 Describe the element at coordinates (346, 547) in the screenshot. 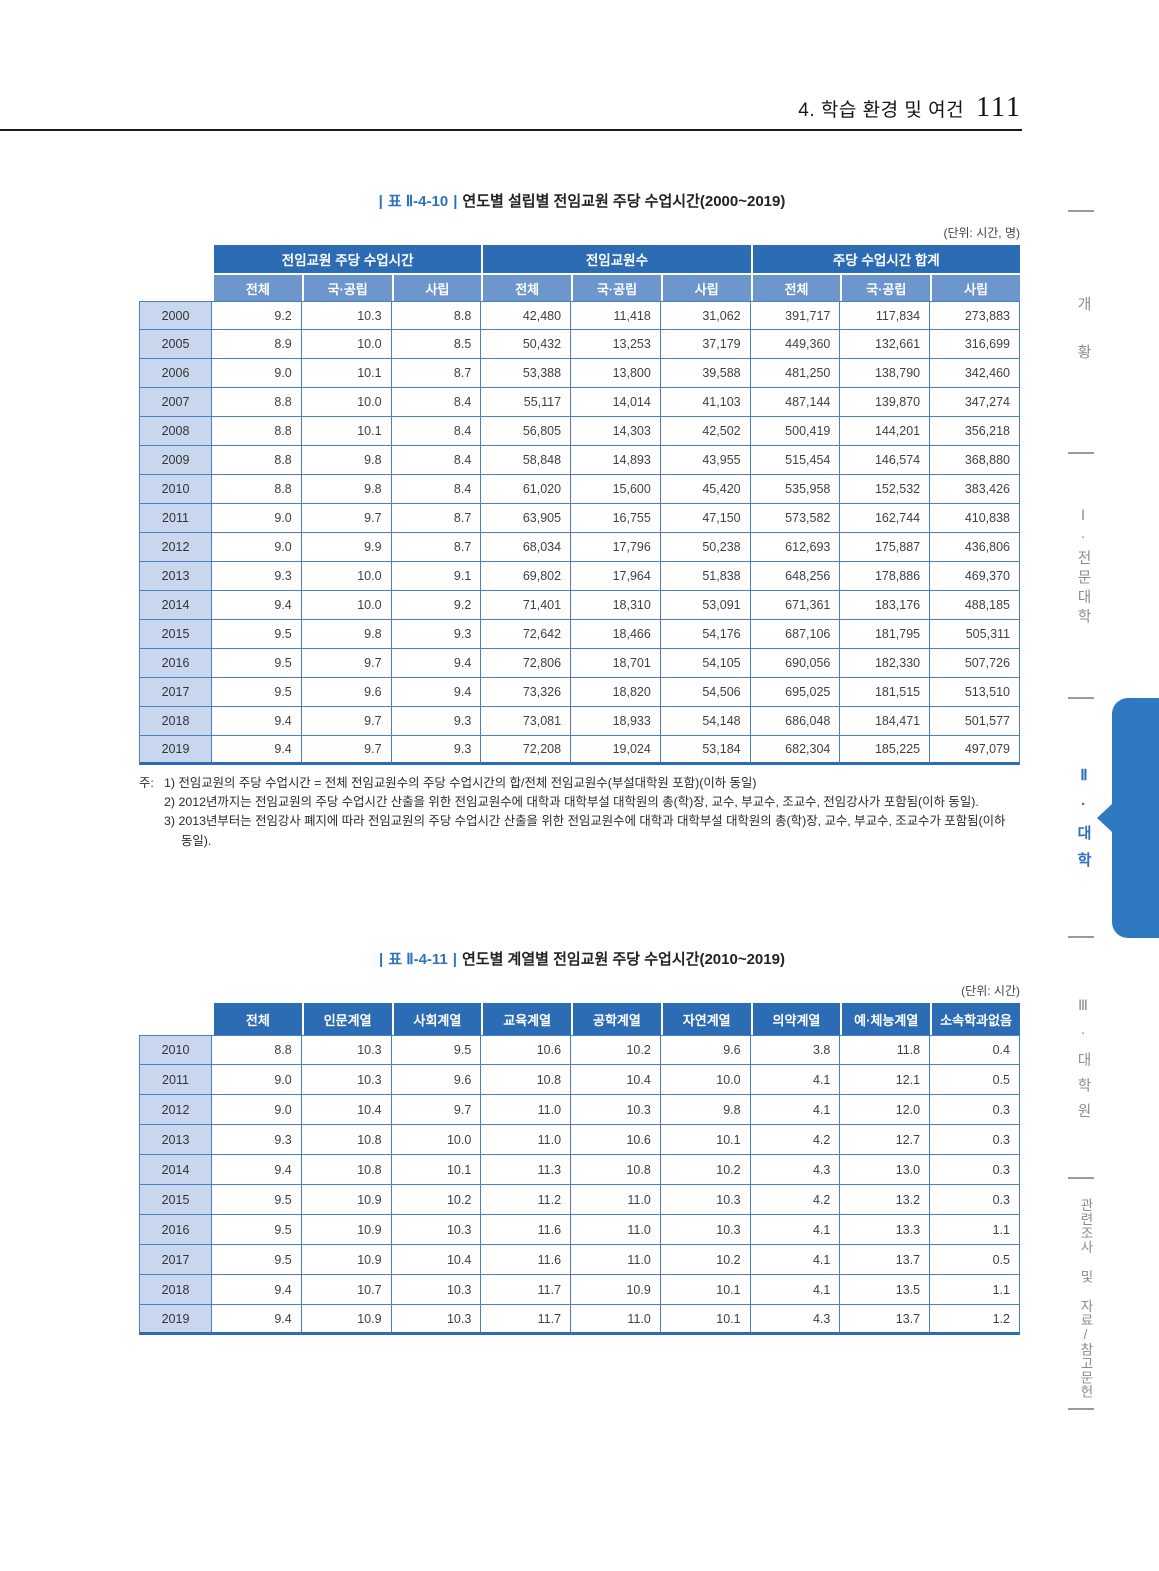

I see `value-cell: 9.9` at that location.